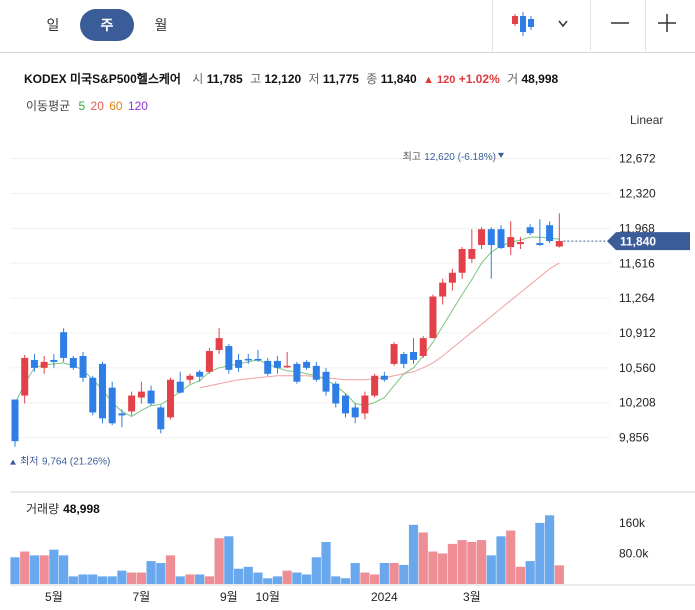  What do you see at coordinates (107, 25) in the screenshot?
I see `tab-weekly: 주` at bounding box center [107, 25].